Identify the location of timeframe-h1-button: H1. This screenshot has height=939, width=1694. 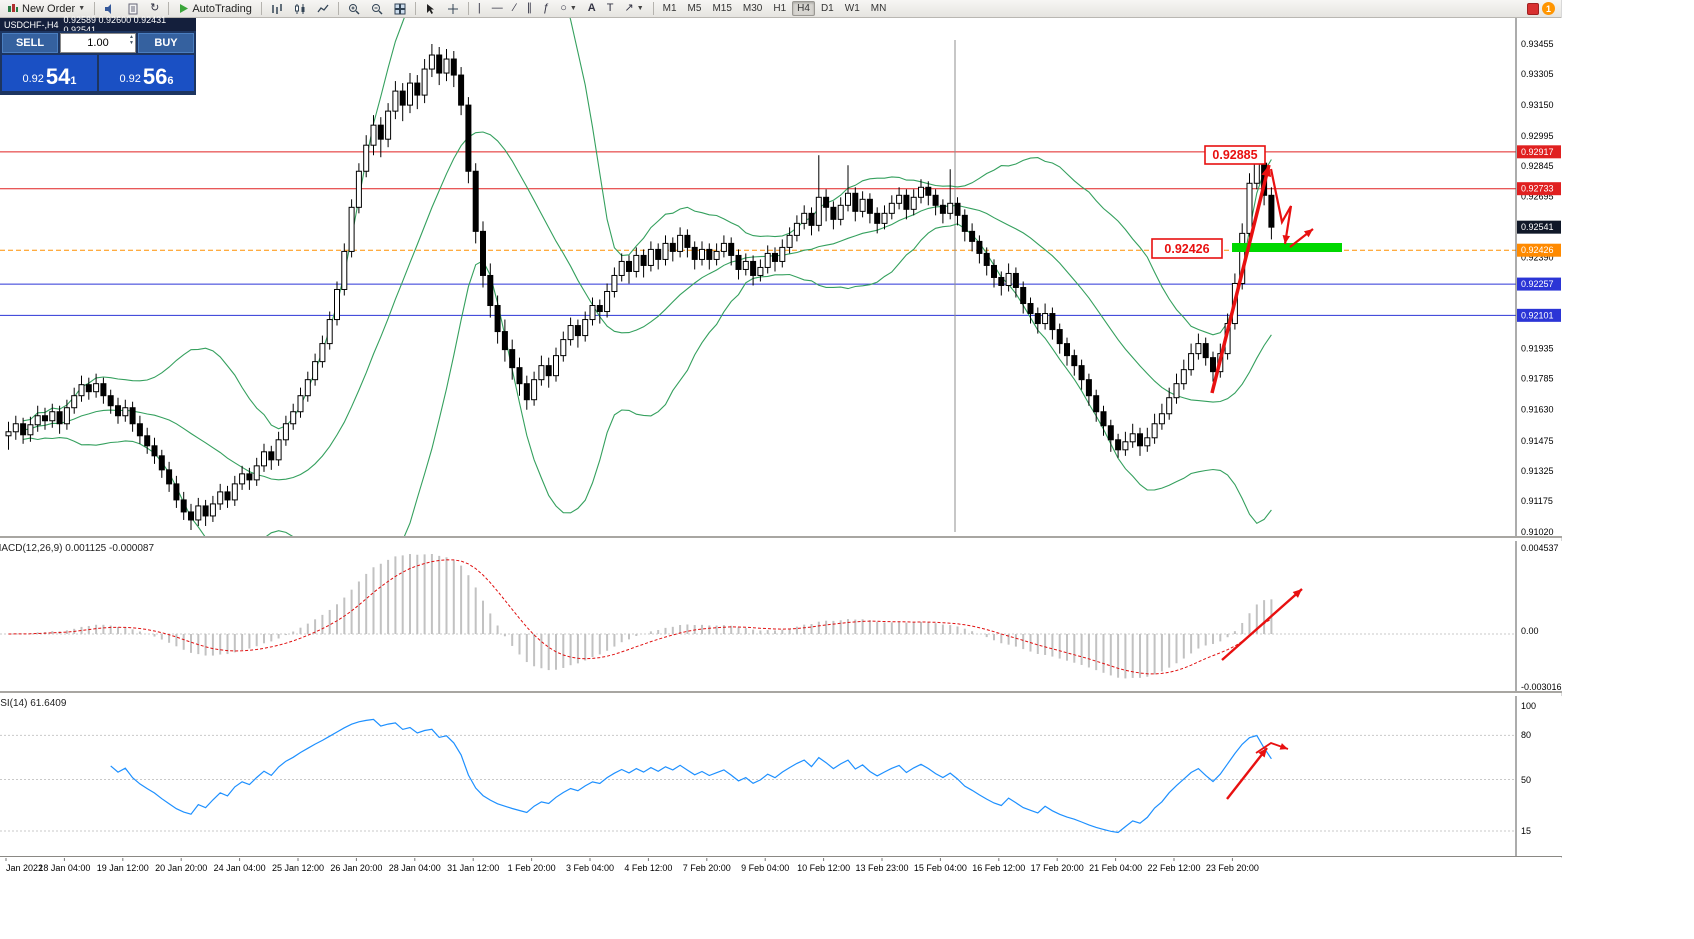
(780, 8).